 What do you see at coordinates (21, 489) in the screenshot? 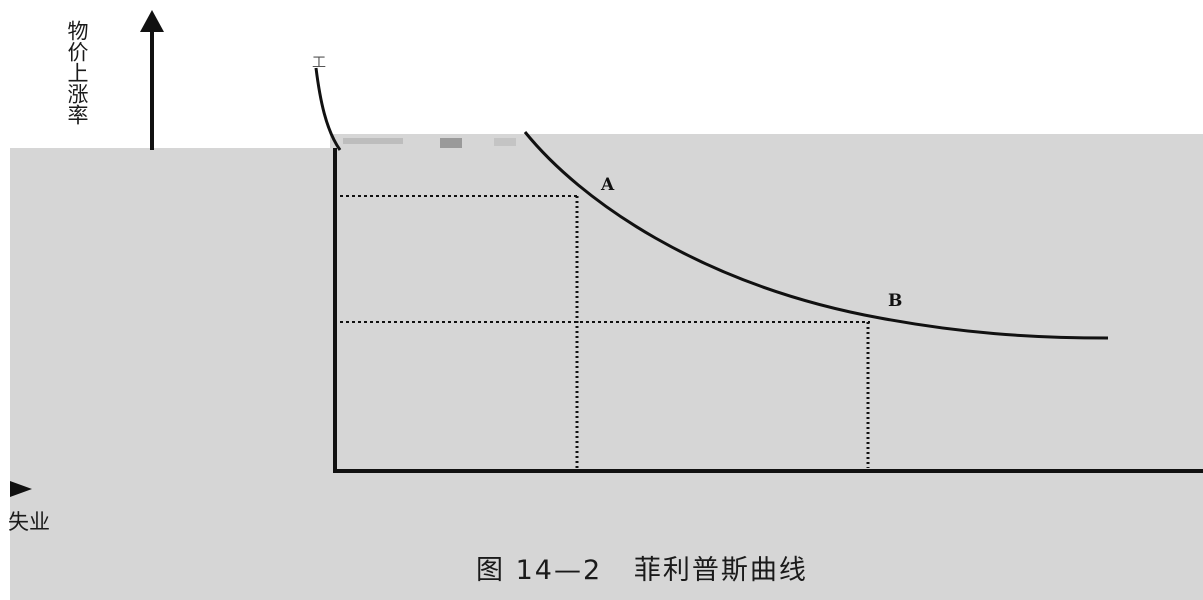
I see `x-axis-arrowhead` at bounding box center [21, 489].